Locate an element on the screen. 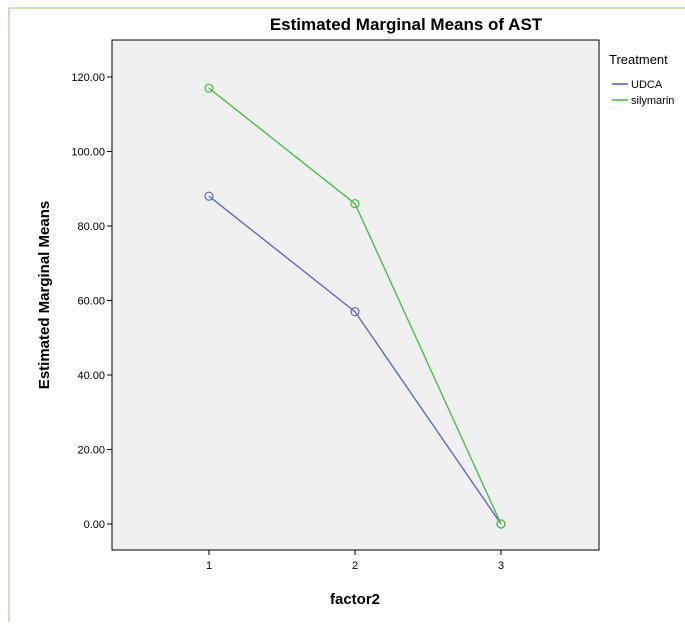 The height and width of the screenshot is (627, 685). legend: Treatment UDCA silymarin is located at coordinates (641, 79).